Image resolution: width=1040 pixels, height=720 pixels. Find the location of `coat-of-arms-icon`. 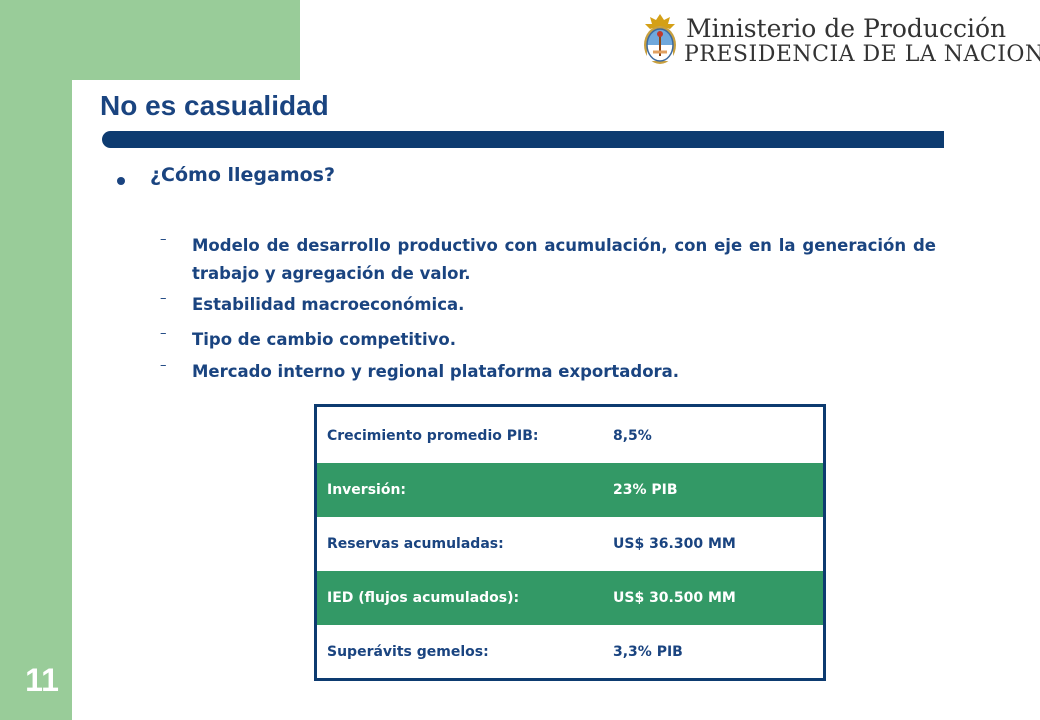

coat-of-arms-icon is located at coordinates (660, 39).